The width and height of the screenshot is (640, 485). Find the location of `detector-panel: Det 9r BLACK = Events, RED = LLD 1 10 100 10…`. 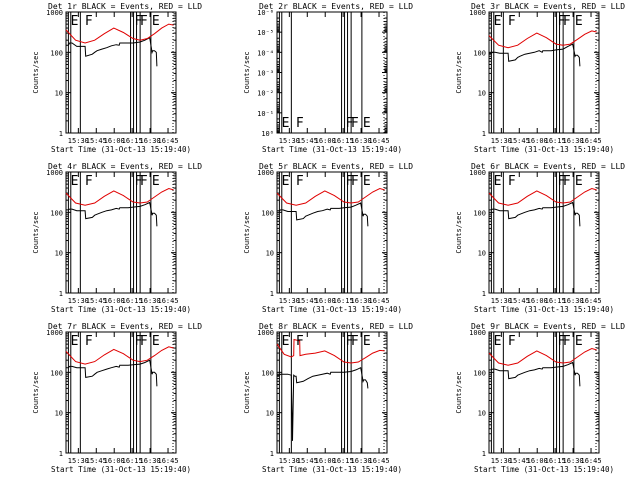

detector-panel: Det 9r BLACK = Events, RED = LLD 1 10 100 10… is located at coordinates (540, 398).